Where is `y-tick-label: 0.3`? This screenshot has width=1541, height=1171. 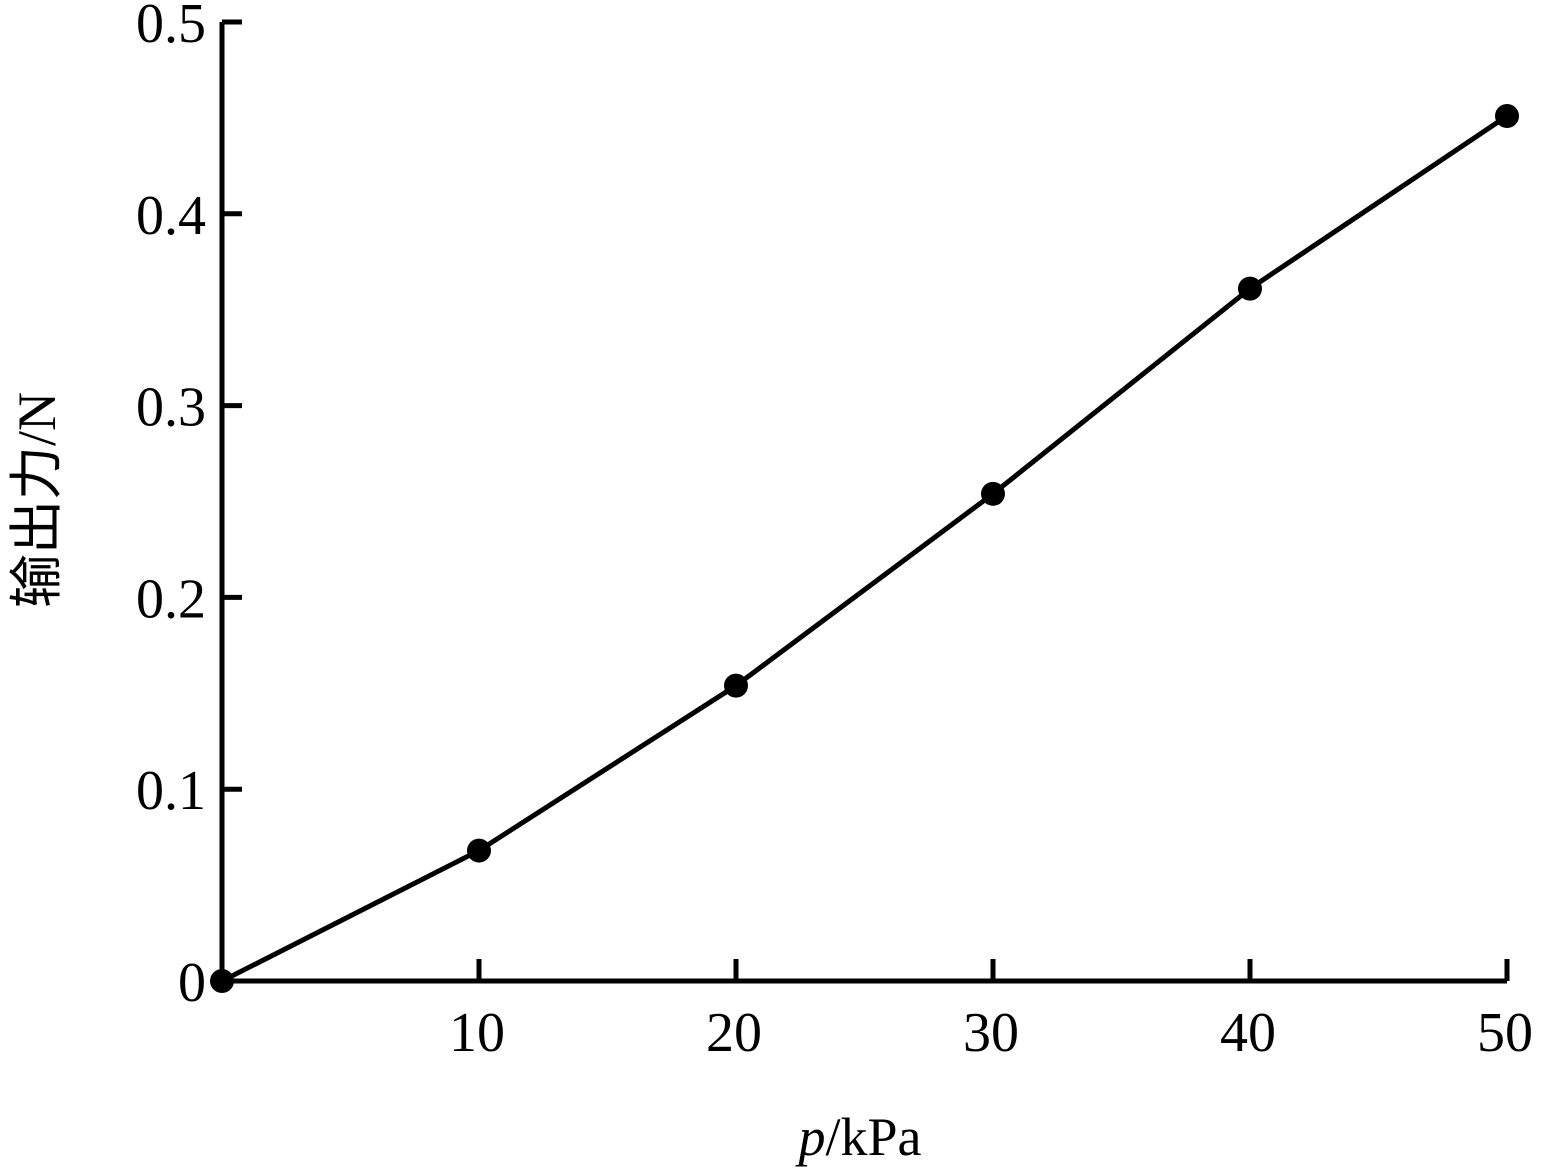
y-tick-label: 0.3 is located at coordinates (171, 408).